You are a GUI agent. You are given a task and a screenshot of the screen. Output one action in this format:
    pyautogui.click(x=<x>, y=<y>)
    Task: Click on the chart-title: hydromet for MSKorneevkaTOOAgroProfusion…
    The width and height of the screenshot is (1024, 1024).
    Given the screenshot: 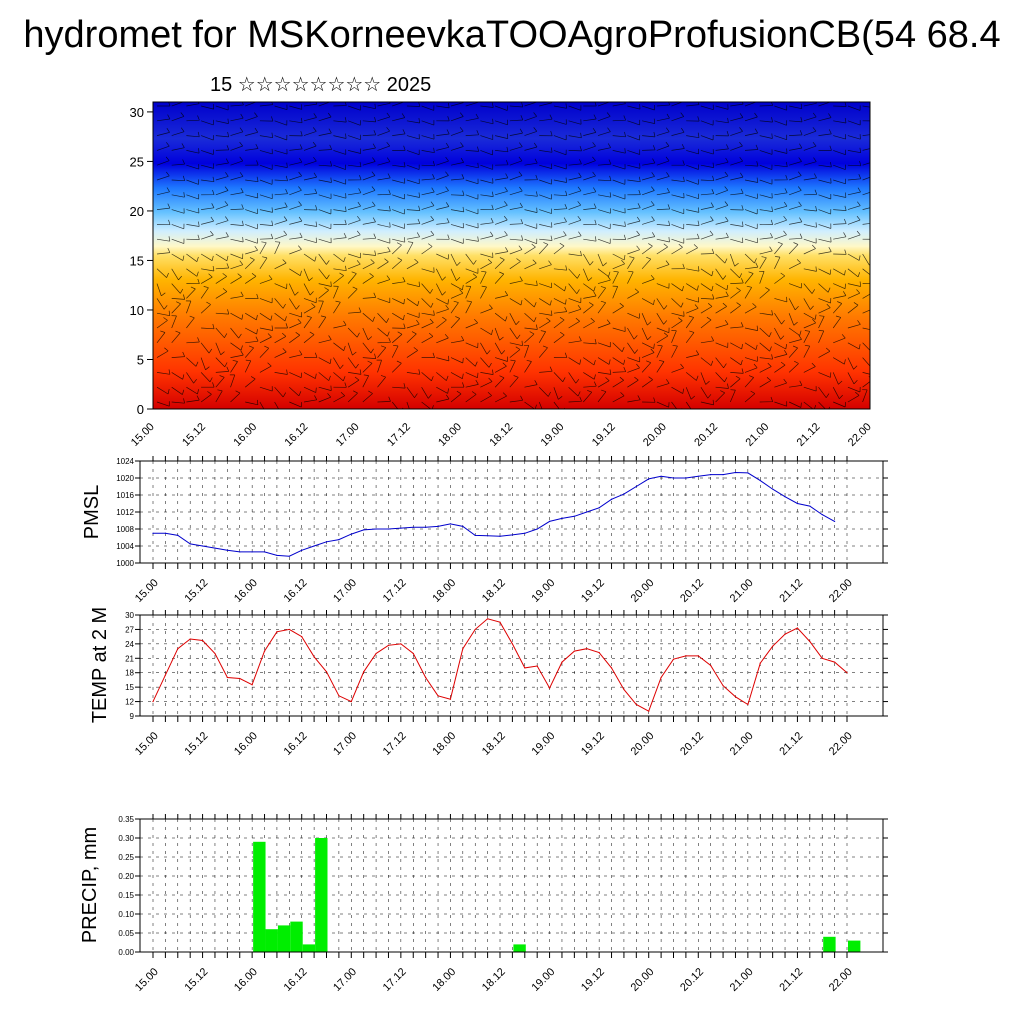 What is the action you would take?
    pyautogui.click(x=512, y=35)
    